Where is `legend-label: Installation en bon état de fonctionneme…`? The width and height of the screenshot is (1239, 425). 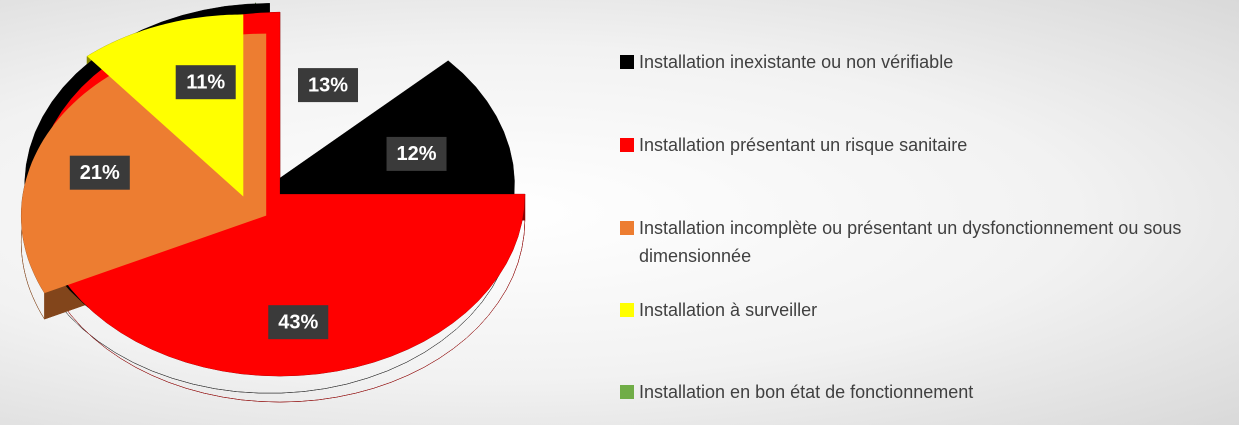
legend-label: Installation en bon état de fonctionneme… is located at coordinates (806, 392).